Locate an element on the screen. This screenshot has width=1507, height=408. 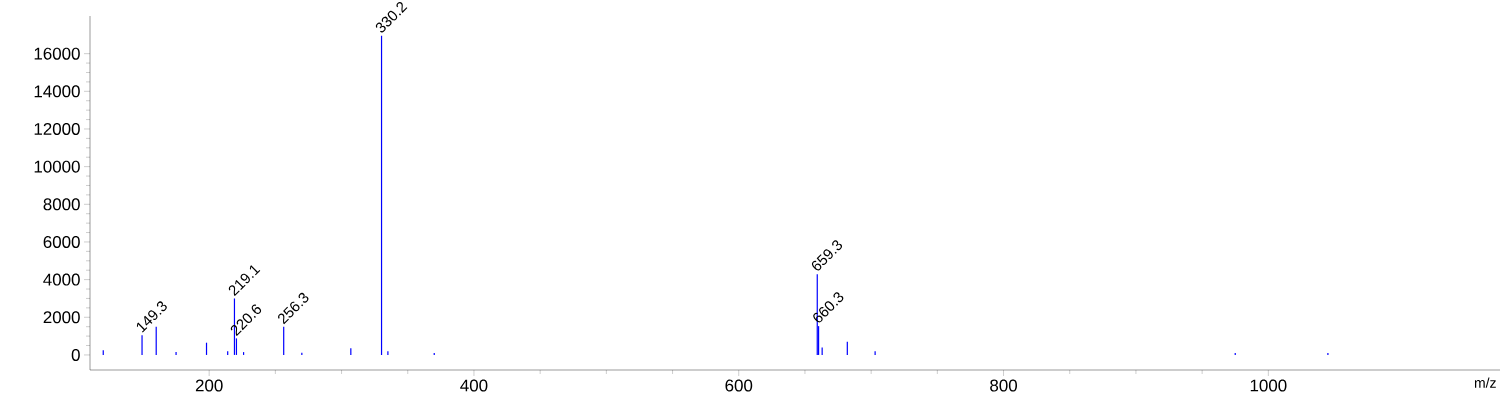
y-tick-label: 2000 is located at coordinates (61, 317).